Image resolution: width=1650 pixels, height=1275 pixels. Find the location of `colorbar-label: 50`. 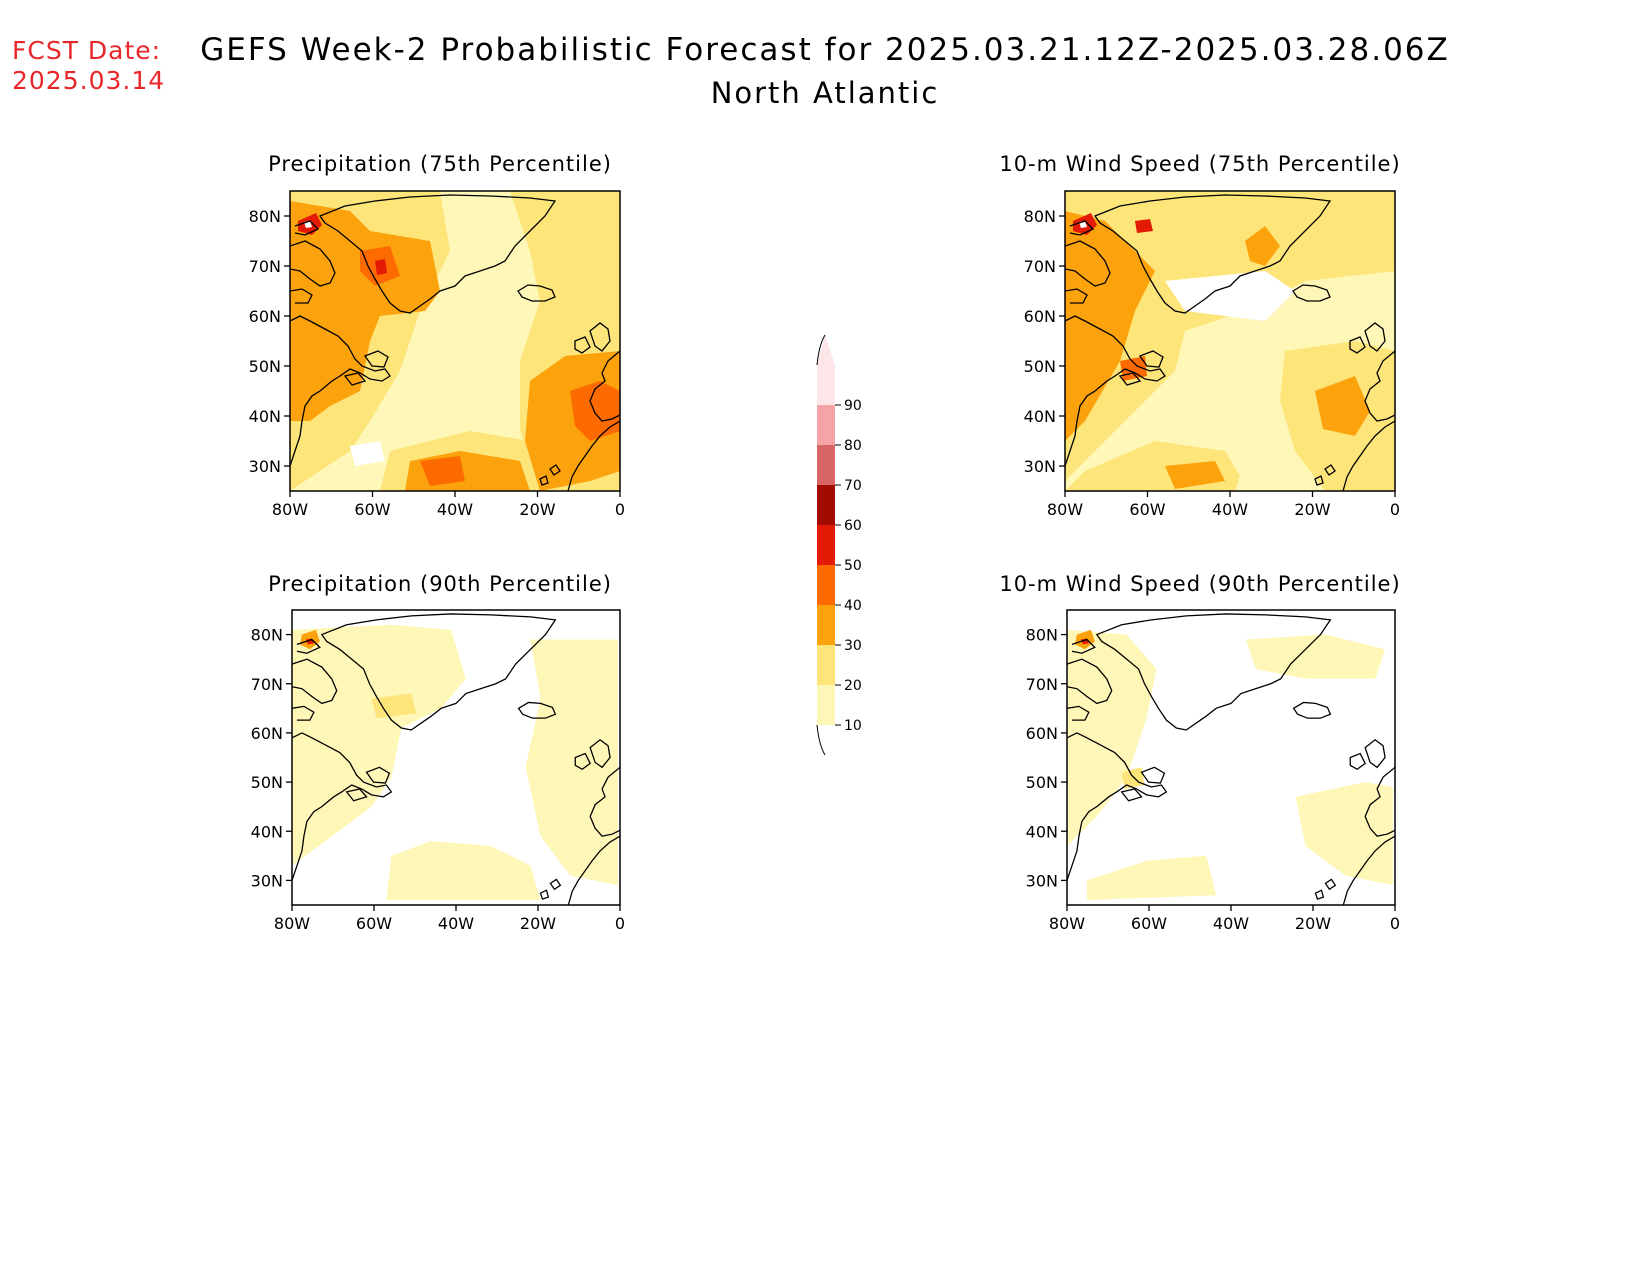

colorbar-label: 50 is located at coordinates (853, 566).